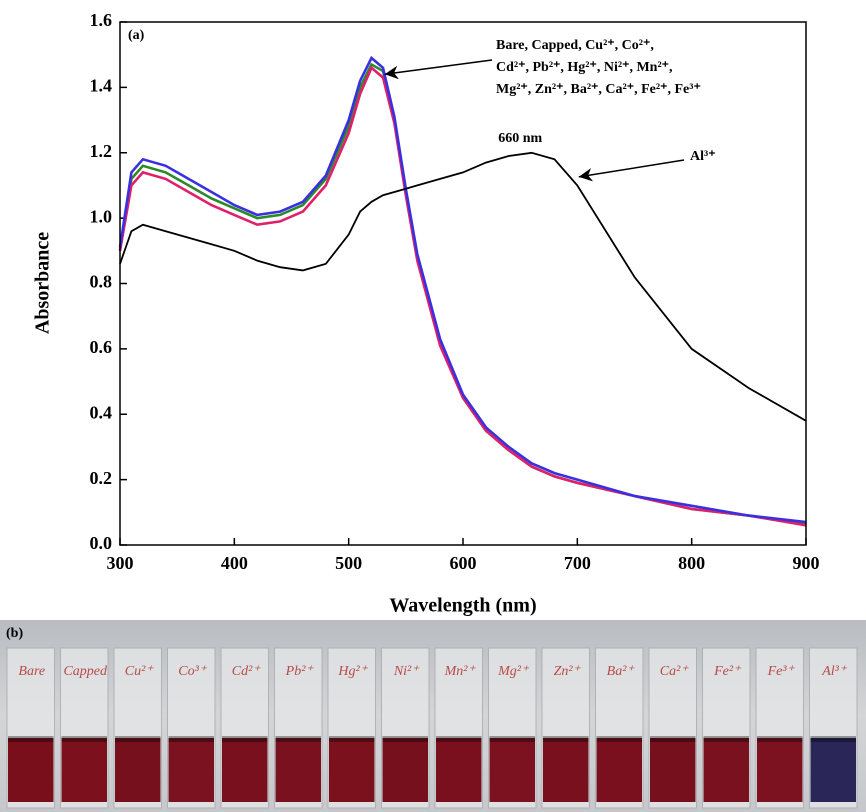 The image size is (866, 812). I want to click on vial-label: Ni²⁺, so click(406, 671).